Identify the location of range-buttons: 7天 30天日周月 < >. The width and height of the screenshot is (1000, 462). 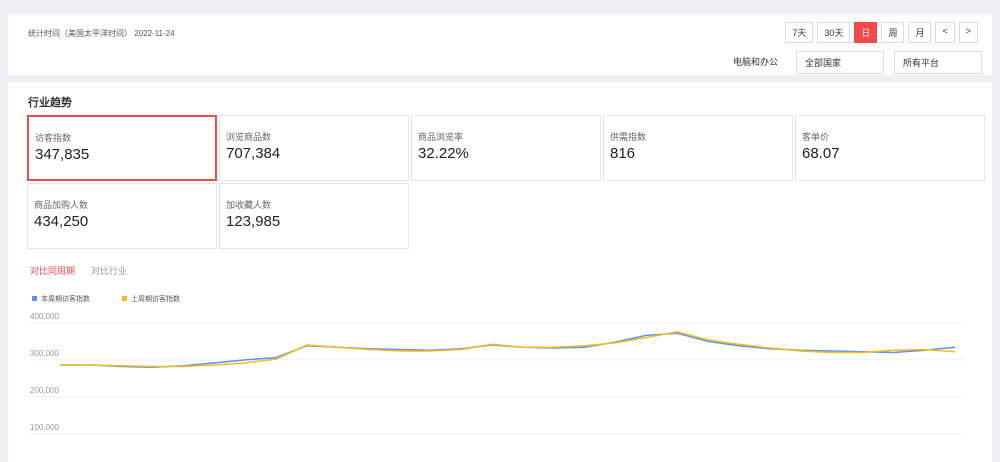
(881, 32).